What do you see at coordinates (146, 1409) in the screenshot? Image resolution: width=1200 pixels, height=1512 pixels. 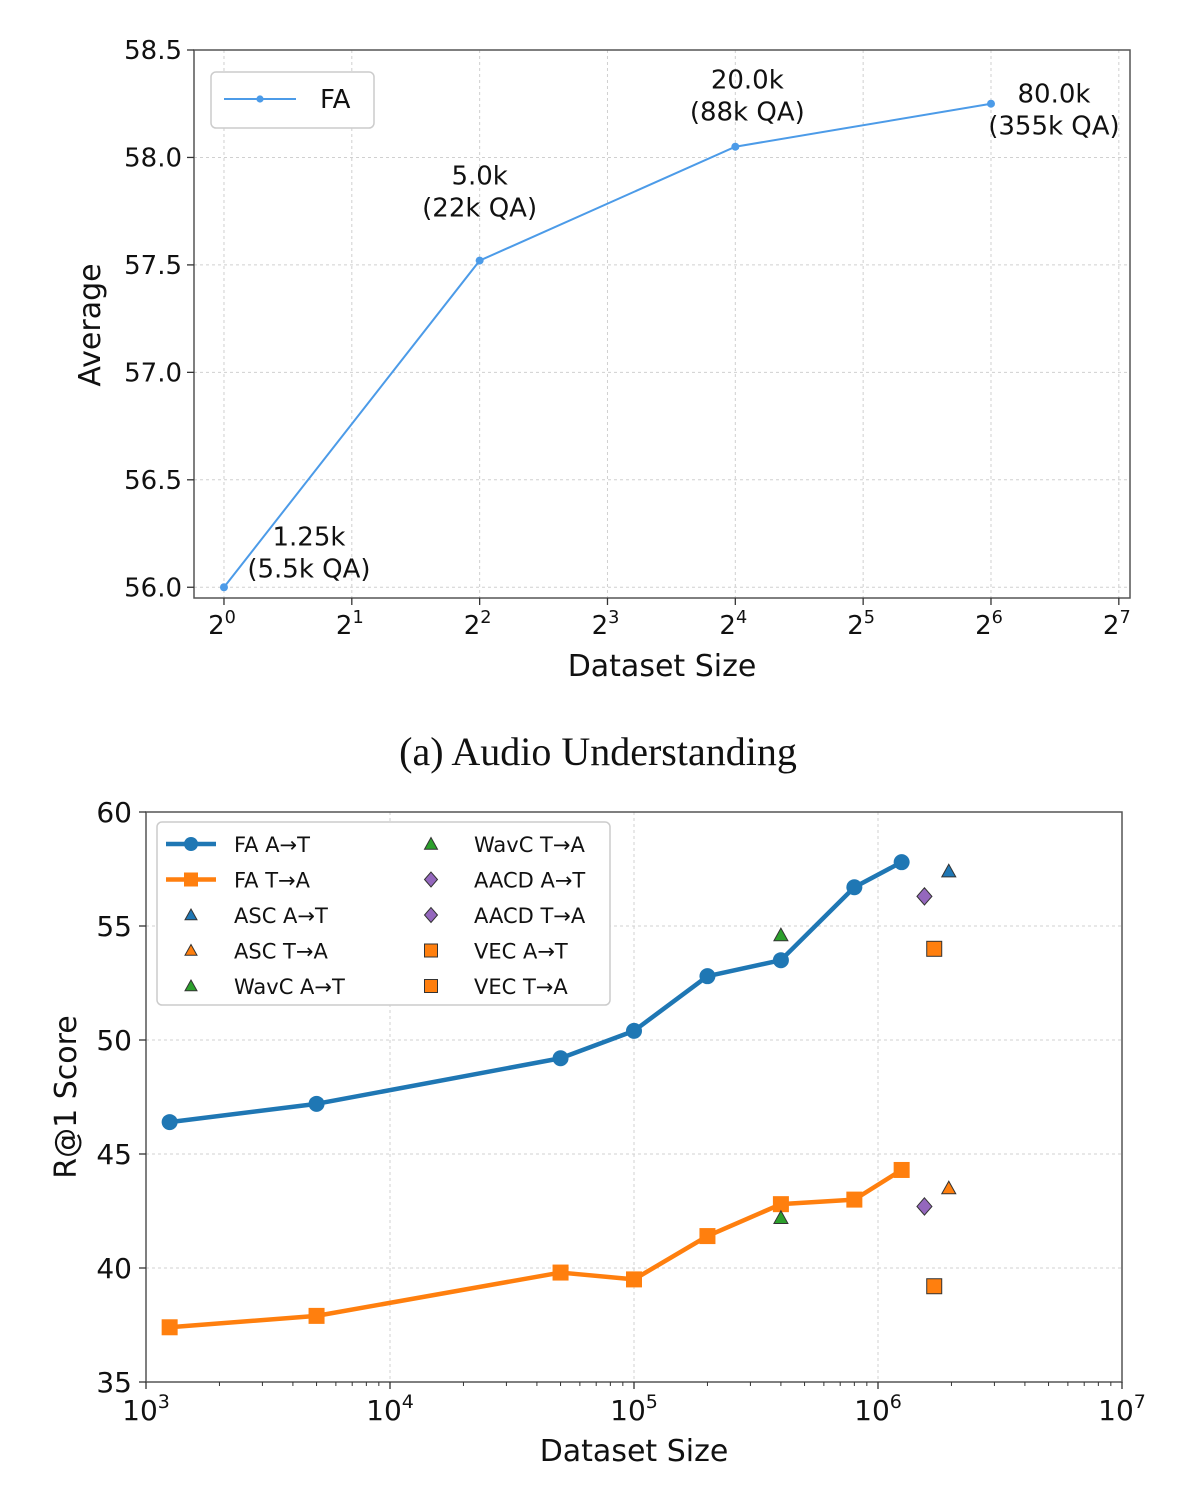 I see `chart-b-x-tick-label: 10³` at bounding box center [146, 1409].